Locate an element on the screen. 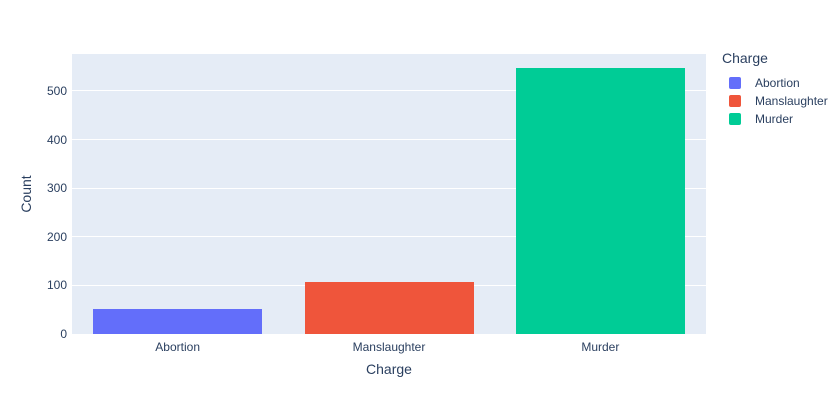  x-tick-label-manslaughter: Manslaughter is located at coordinates (389, 347).